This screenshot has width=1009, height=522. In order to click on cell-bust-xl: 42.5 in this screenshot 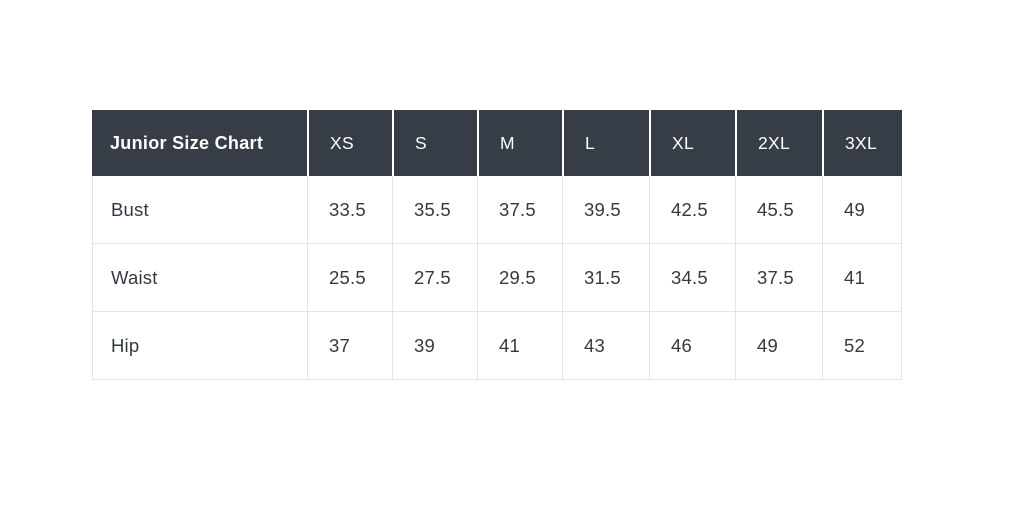, I will do `click(692, 210)`.